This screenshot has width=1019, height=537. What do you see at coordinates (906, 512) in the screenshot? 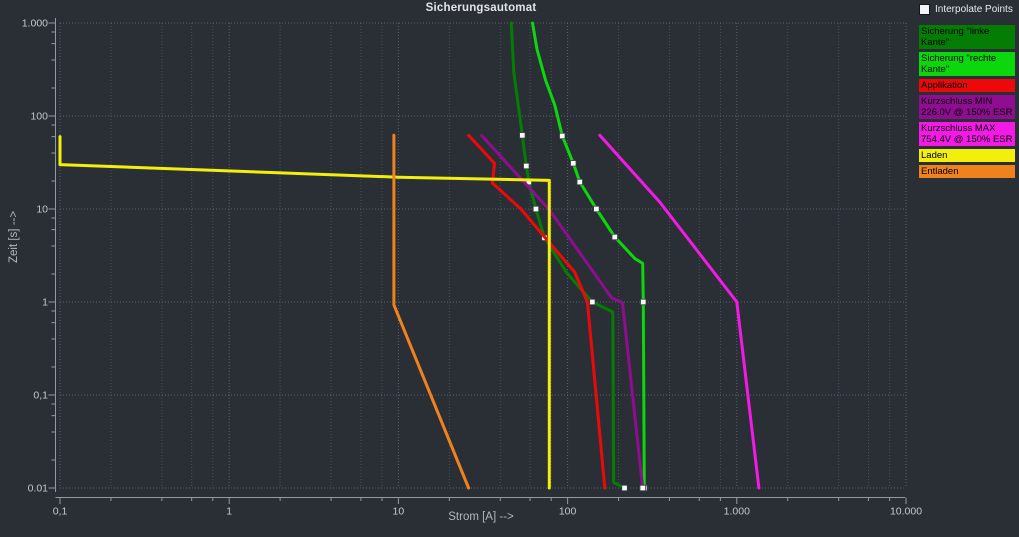
I see `x-tick-label: 10.000` at bounding box center [906, 512].